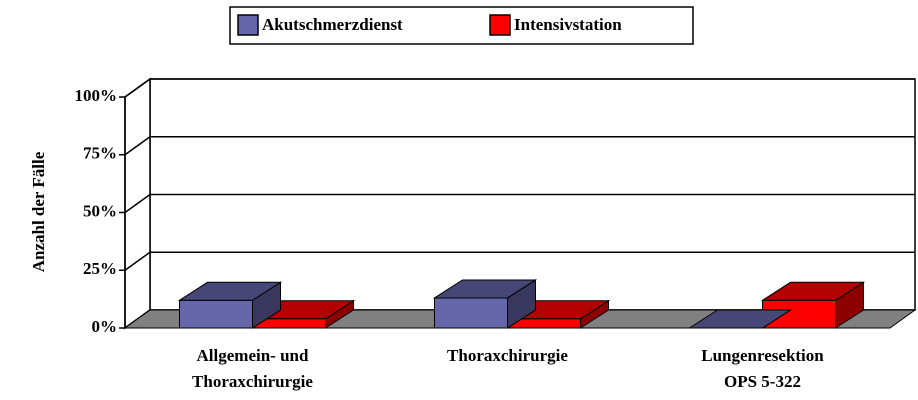 This screenshot has height=400, width=918. What do you see at coordinates (253, 355) in the screenshot?
I see `x-tick-label-line: Allgemein- und` at bounding box center [253, 355].